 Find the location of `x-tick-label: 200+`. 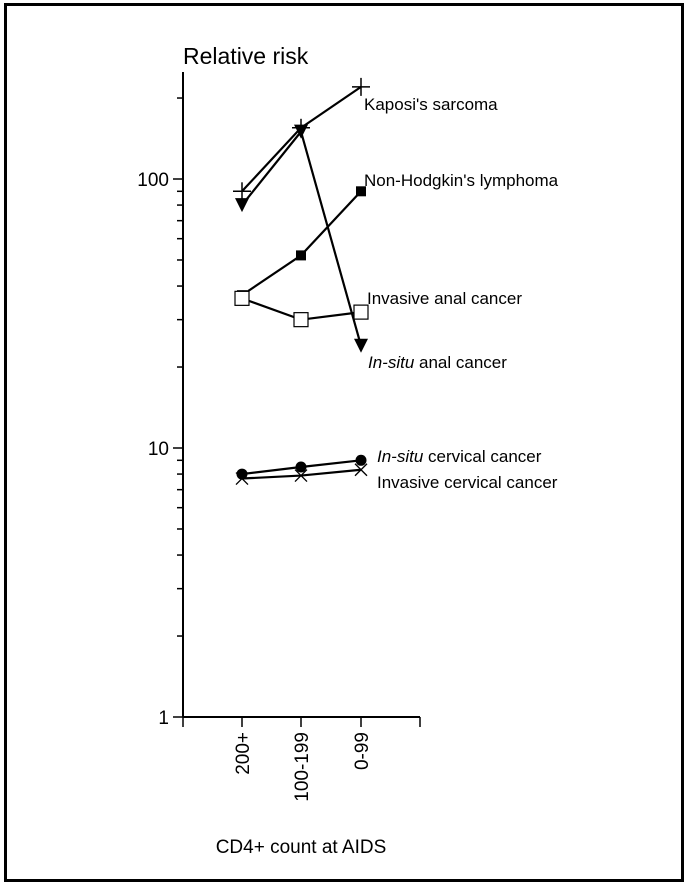

x-tick-label: 200+ is located at coordinates (243, 753).